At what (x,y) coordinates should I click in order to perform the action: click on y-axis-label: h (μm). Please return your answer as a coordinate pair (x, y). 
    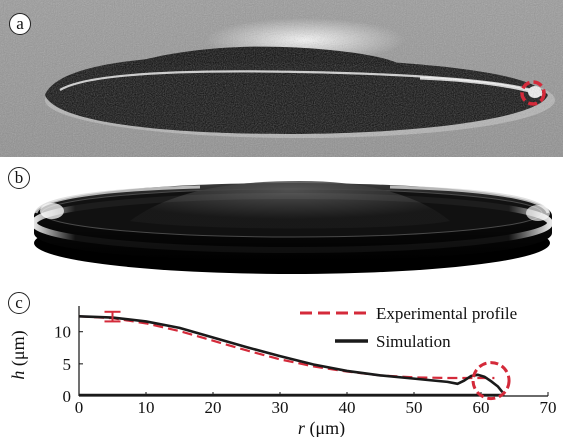
    Looking at the image, I should click on (18, 354).